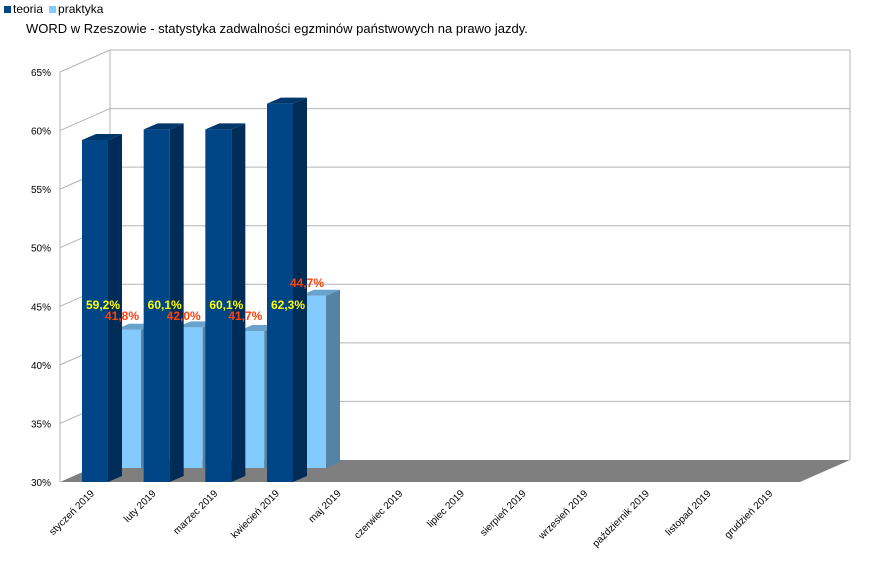  Describe the element at coordinates (41, 190) in the screenshot. I see `y-tick-label: 55%` at that location.